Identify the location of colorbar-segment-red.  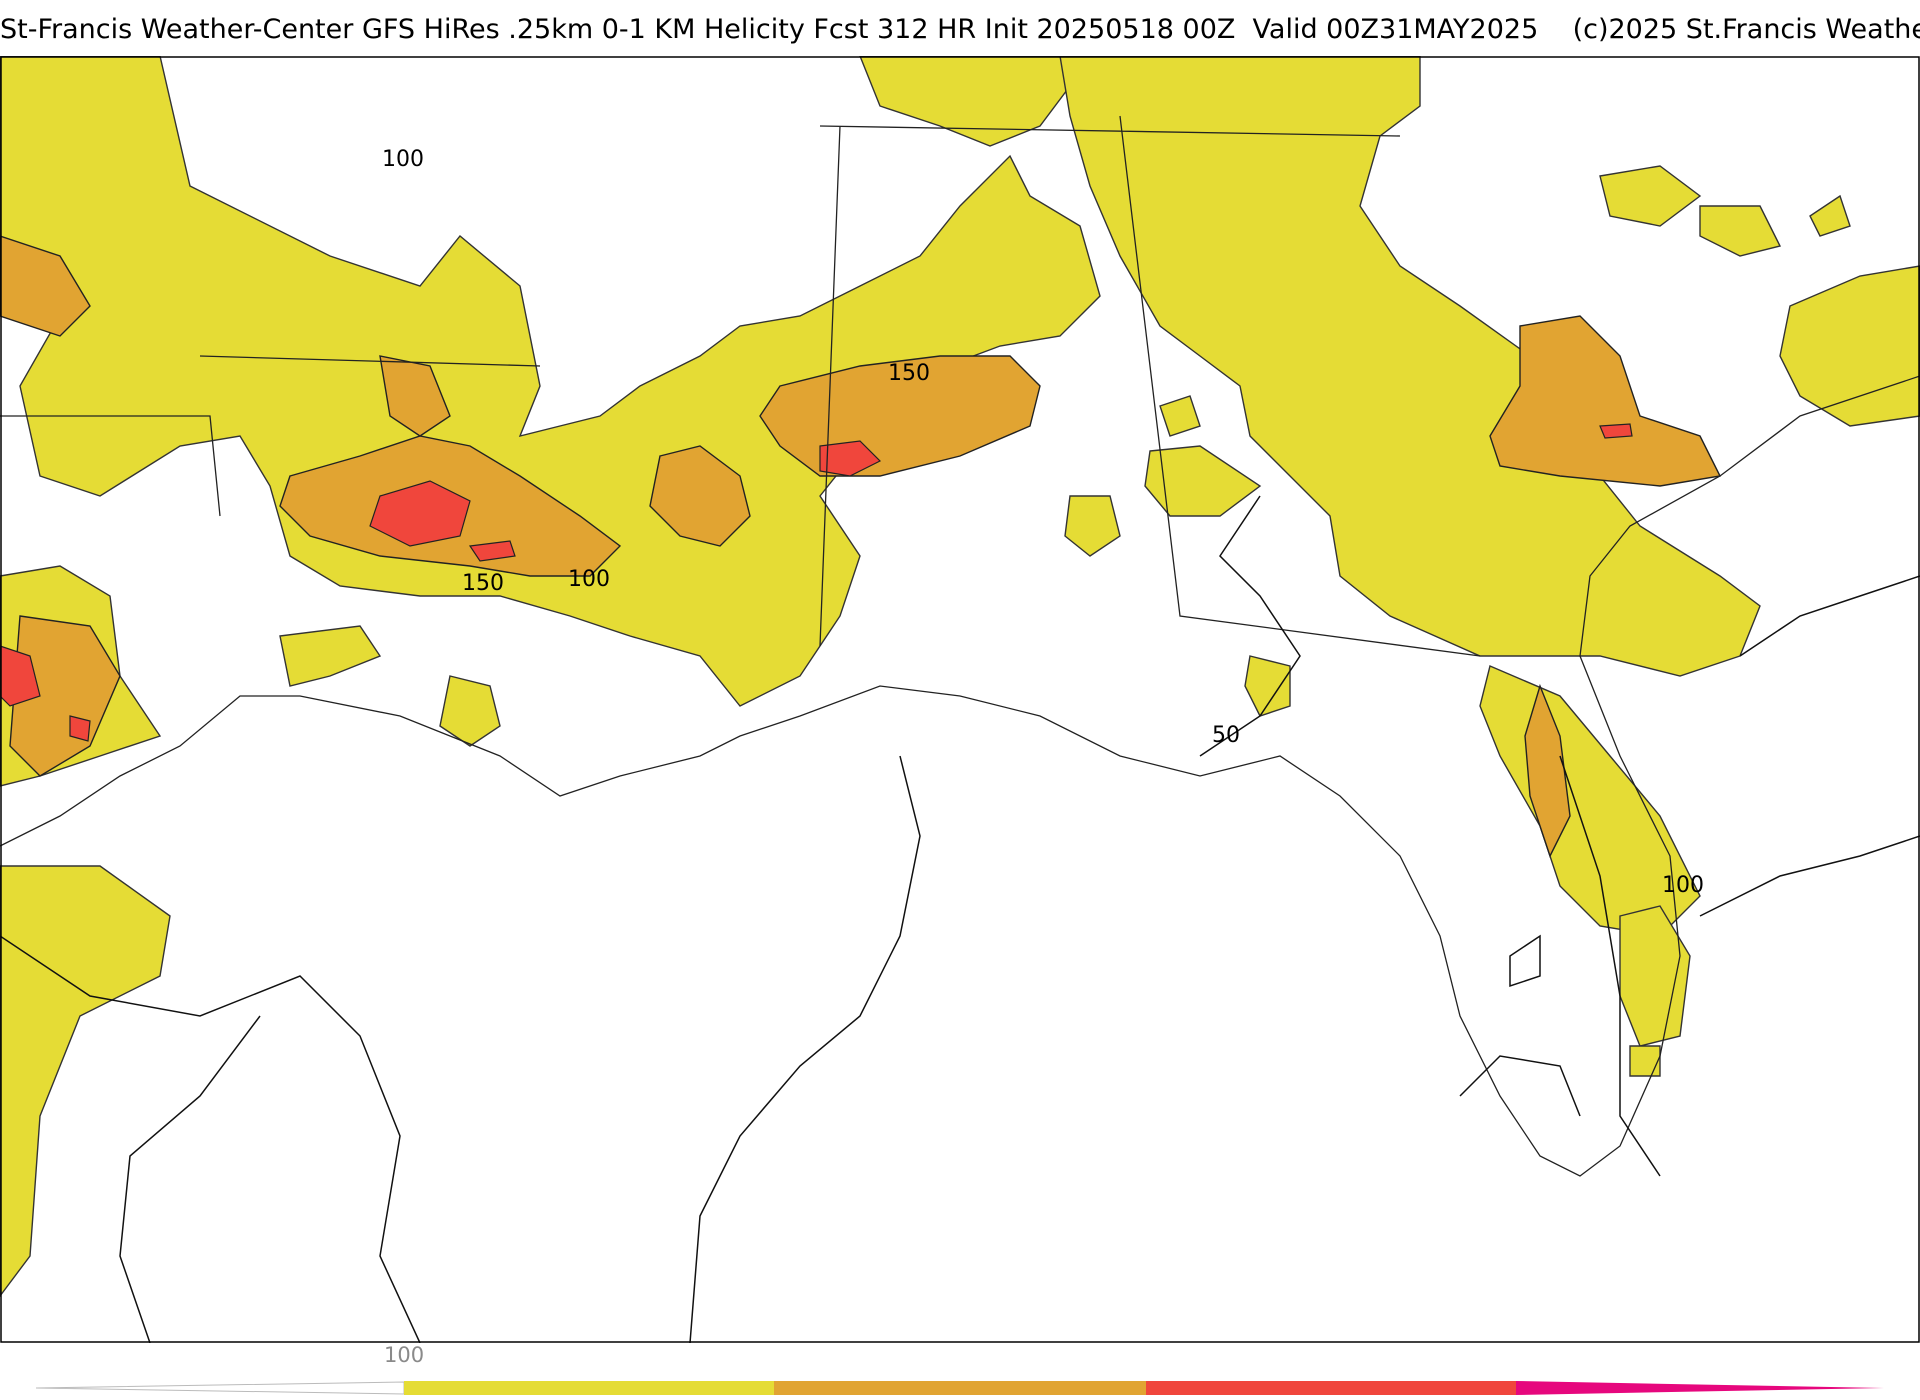
(1331, 1388).